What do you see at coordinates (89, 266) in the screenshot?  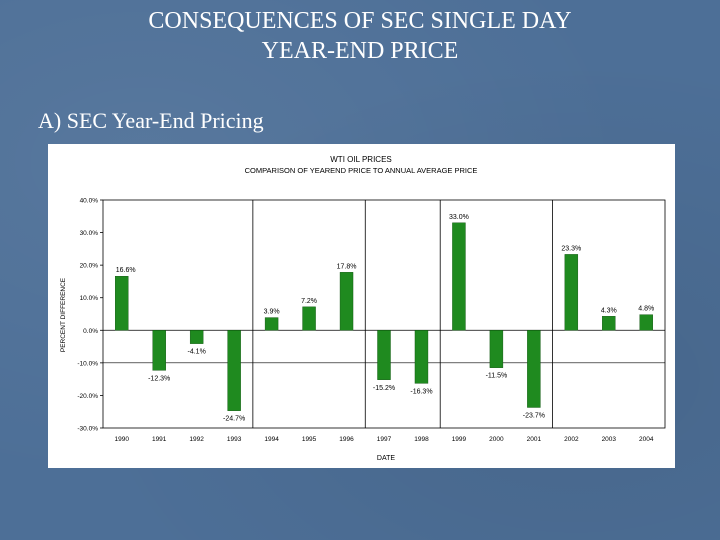 I see `y-tick-label: 20.0%` at bounding box center [89, 266].